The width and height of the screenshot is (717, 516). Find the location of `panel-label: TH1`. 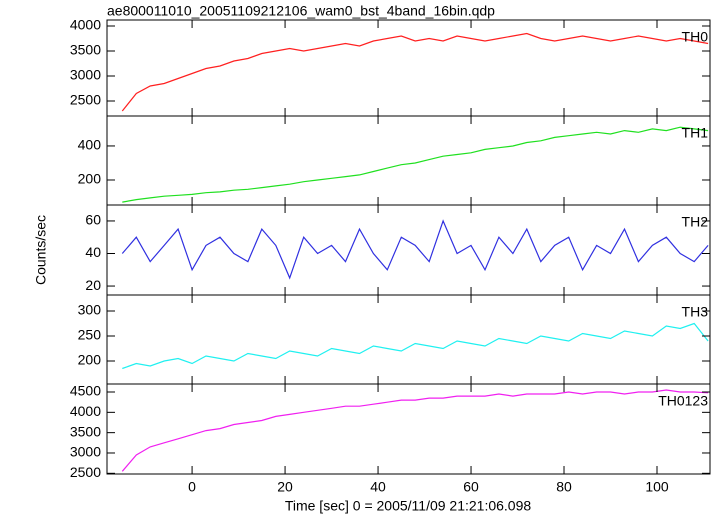

panel-label: TH1 is located at coordinates (695, 133).